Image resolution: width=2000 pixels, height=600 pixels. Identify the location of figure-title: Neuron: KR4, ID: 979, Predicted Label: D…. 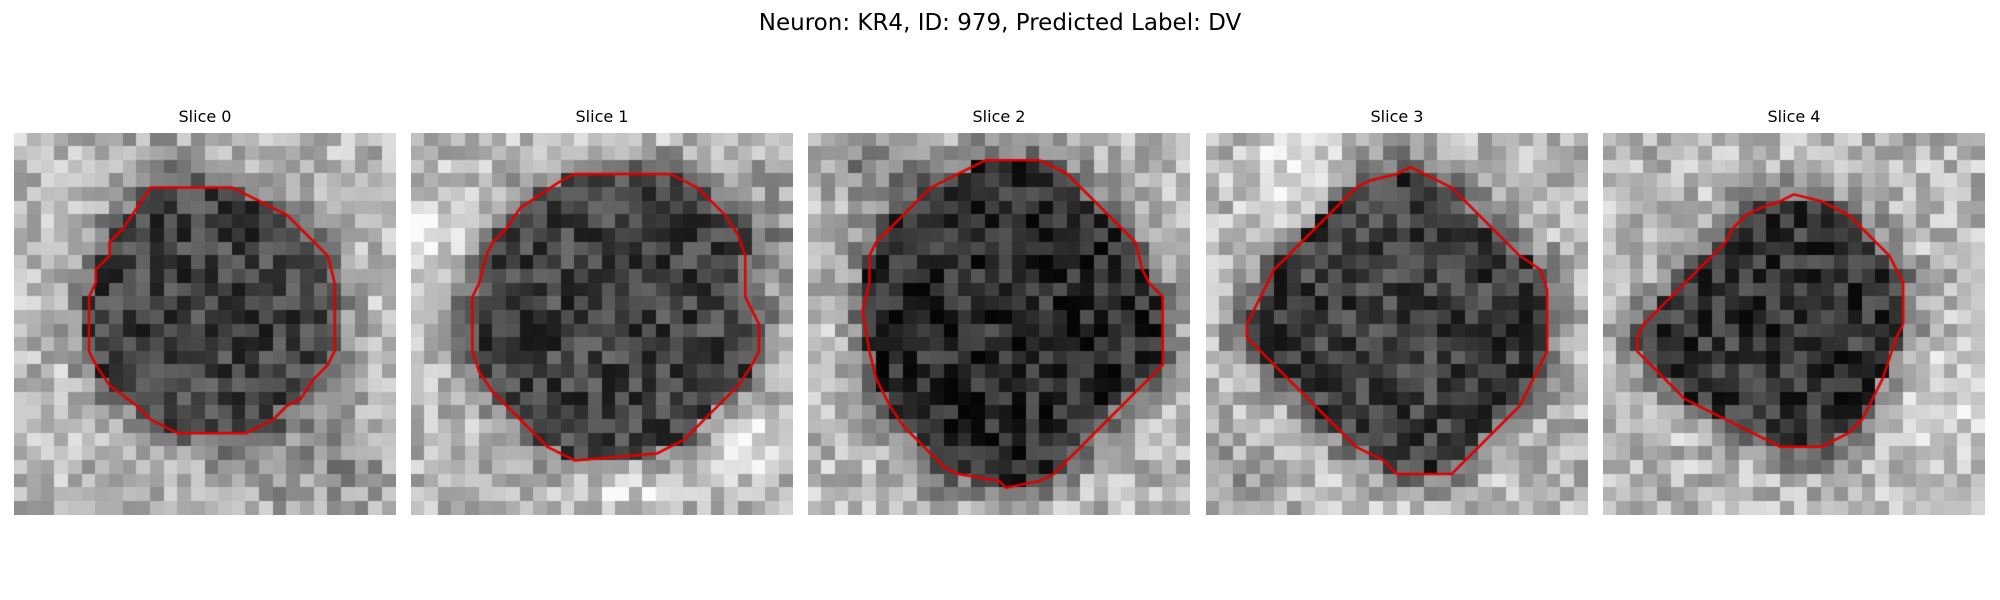
(1000, 23).